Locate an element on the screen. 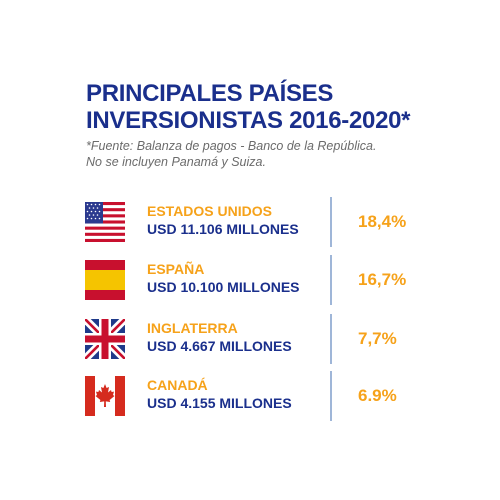  country-name: INGLATERRA is located at coordinates (192, 328).